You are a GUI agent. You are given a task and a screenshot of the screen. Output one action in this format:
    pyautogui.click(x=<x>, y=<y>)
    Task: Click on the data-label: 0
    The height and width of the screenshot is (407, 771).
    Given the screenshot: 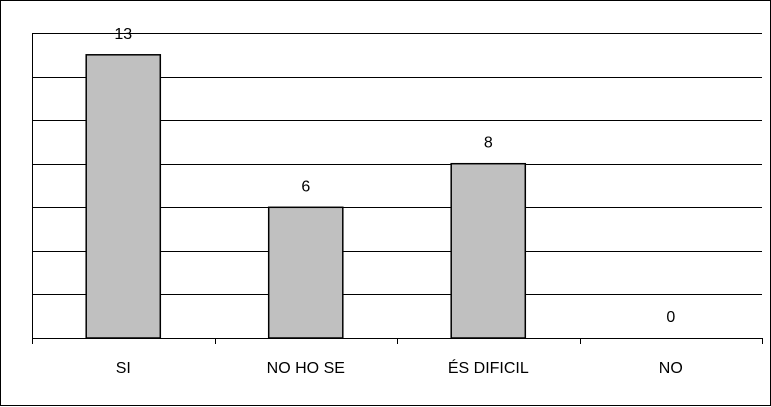 What is the action you would take?
    pyautogui.click(x=670, y=317)
    